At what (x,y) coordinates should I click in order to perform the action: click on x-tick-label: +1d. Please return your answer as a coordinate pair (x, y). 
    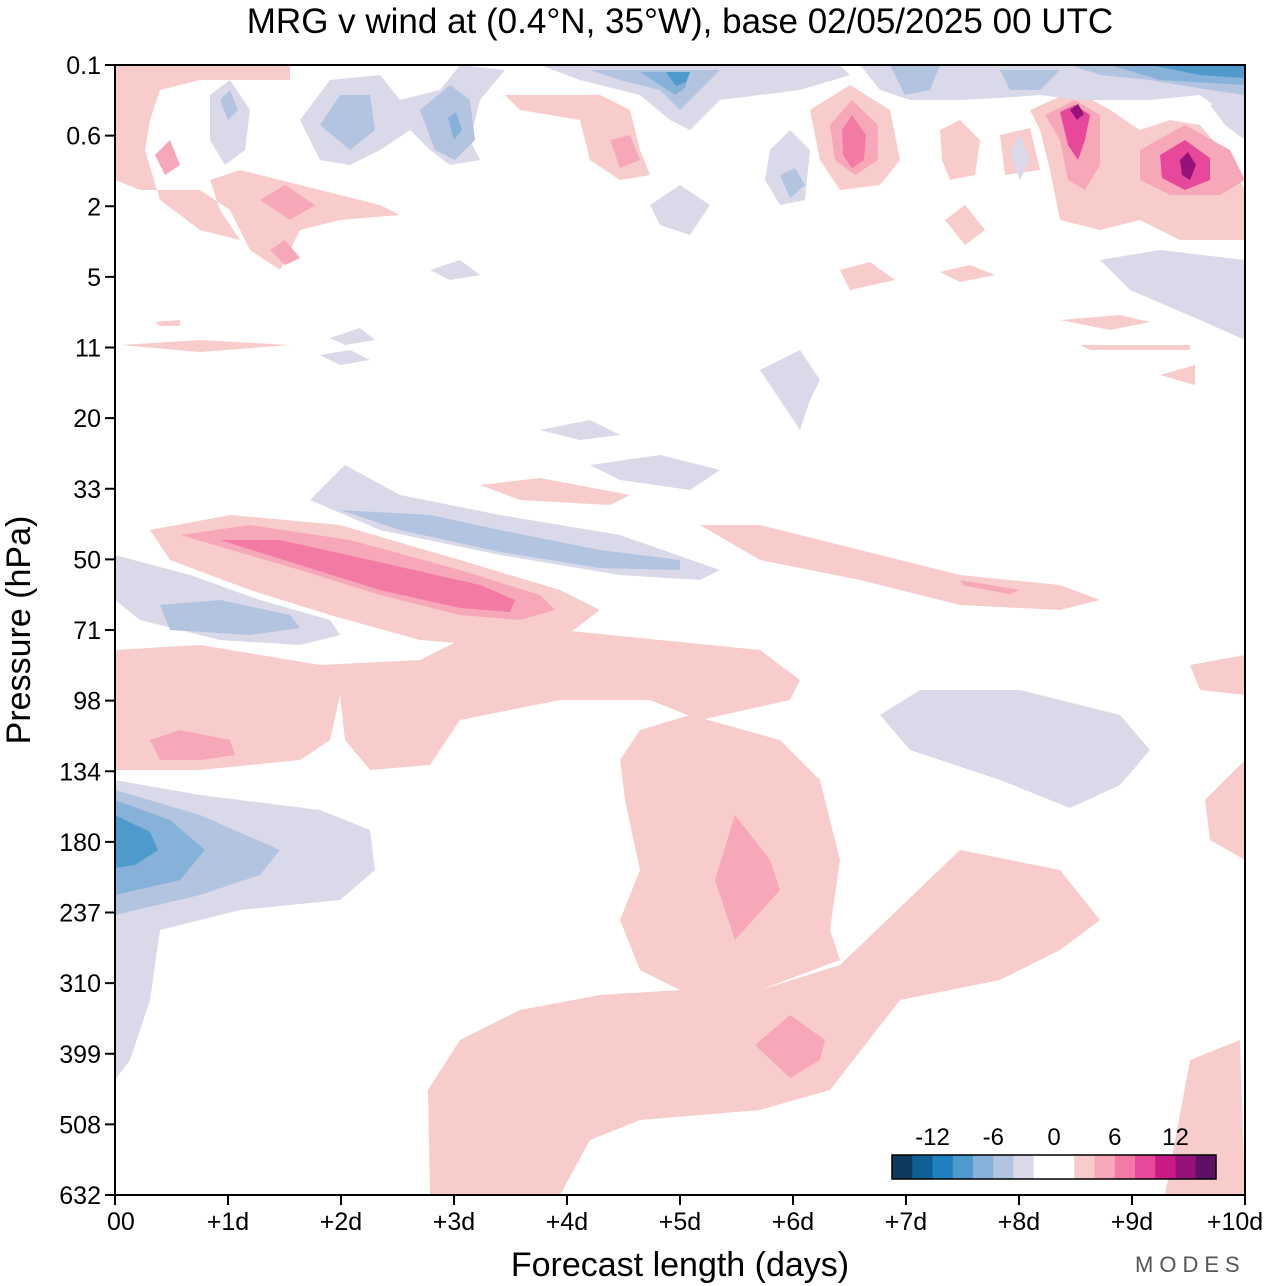
    Looking at the image, I should click on (228, 1222).